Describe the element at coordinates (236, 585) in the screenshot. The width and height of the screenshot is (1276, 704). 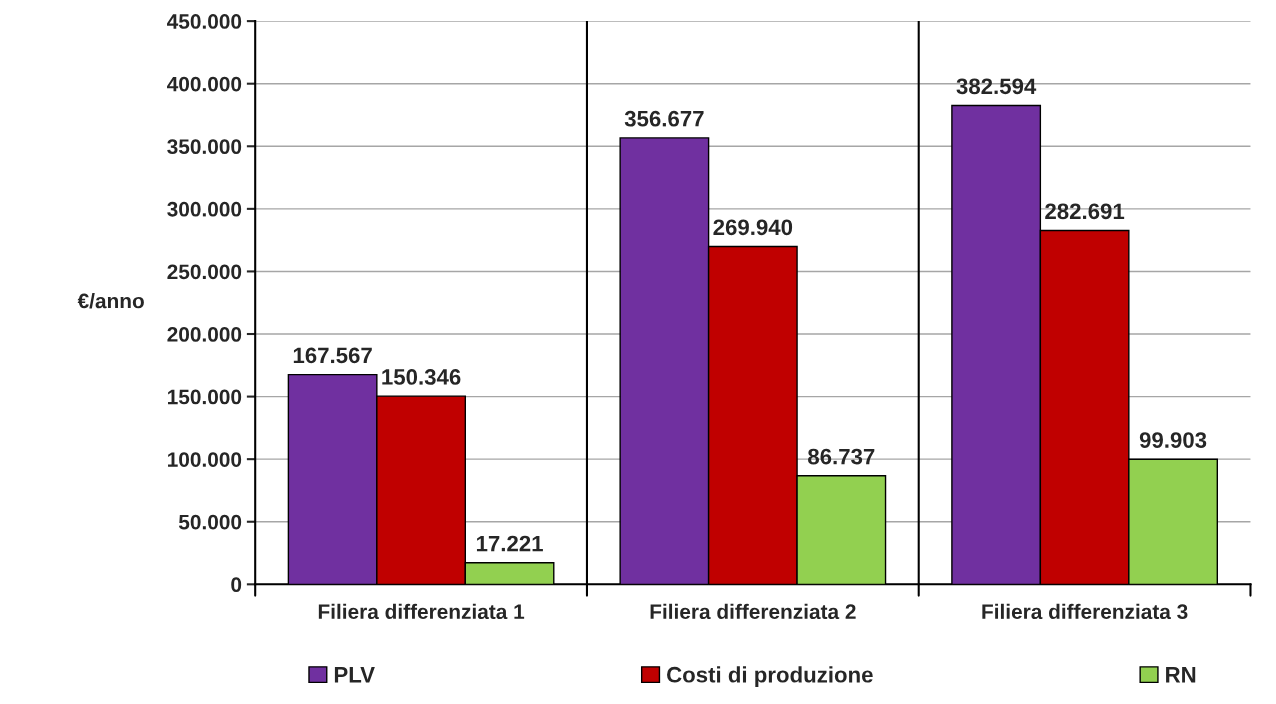
I see `y-tick-label: 0` at that location.